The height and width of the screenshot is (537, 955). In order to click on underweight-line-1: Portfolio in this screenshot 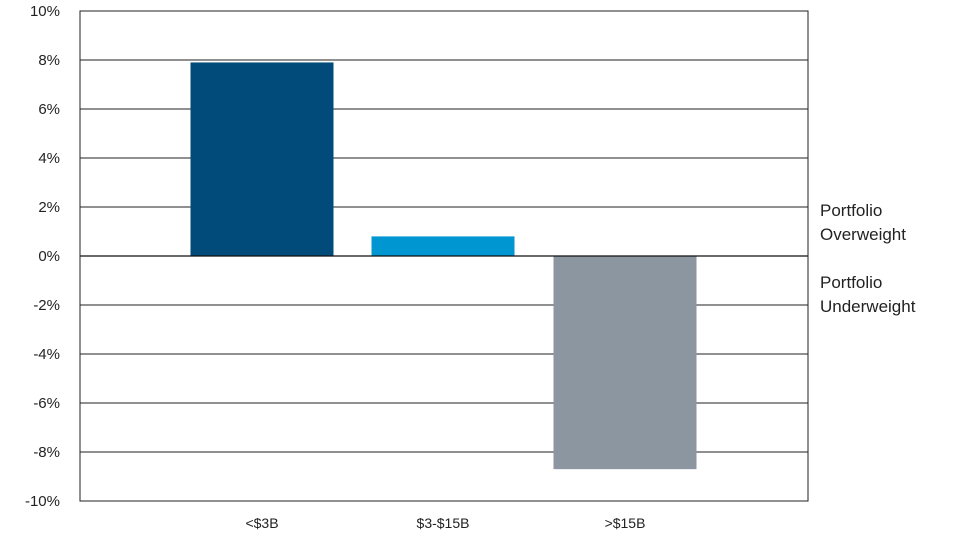, I will do `click(851, 282)`.